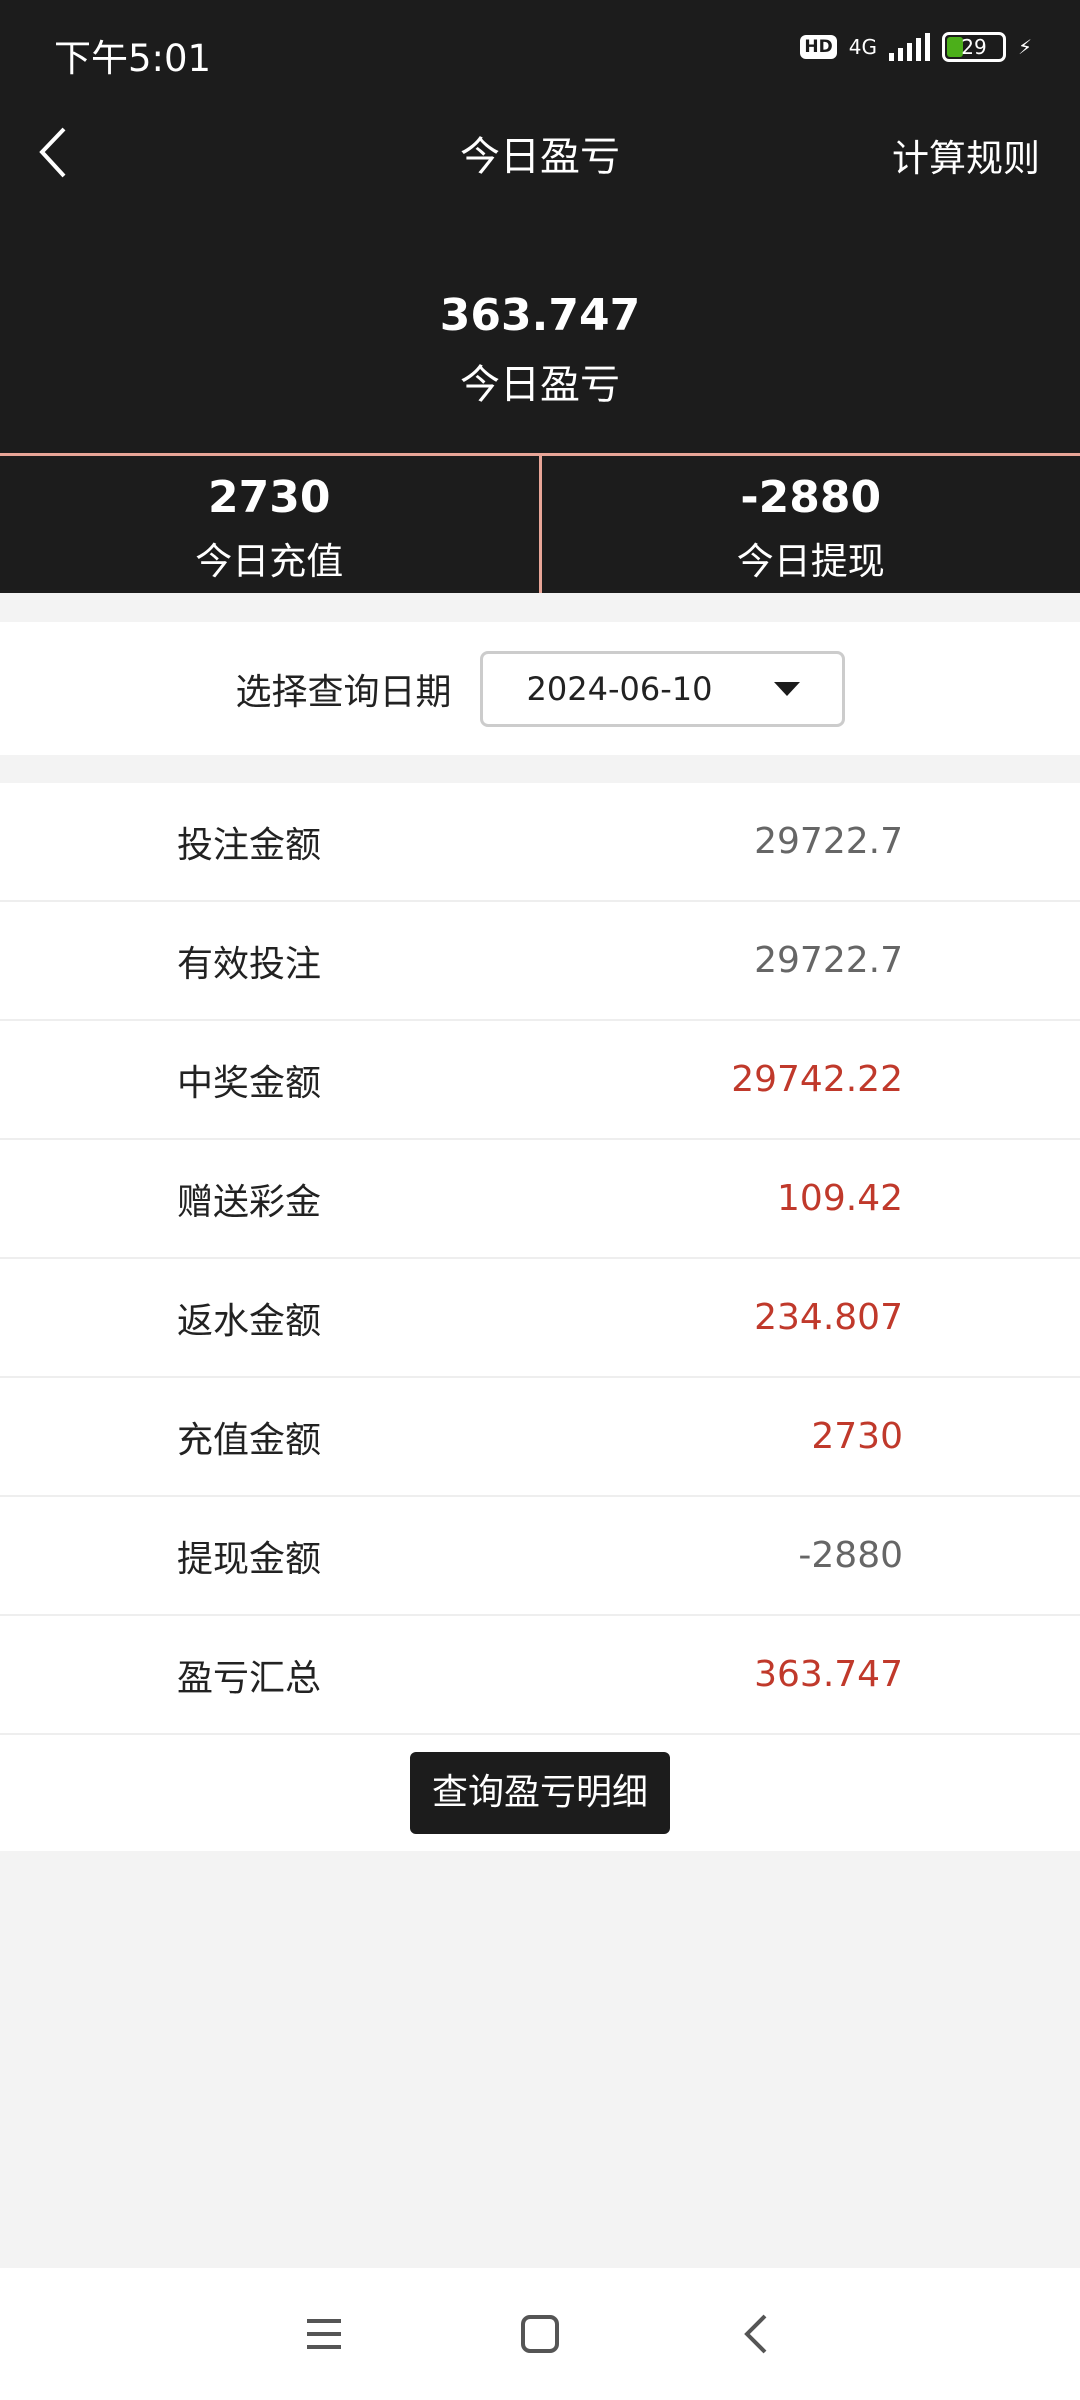 This screenshot has width=1080, height=2400. I want to click on item-value: 2730, so click(857, 1436).